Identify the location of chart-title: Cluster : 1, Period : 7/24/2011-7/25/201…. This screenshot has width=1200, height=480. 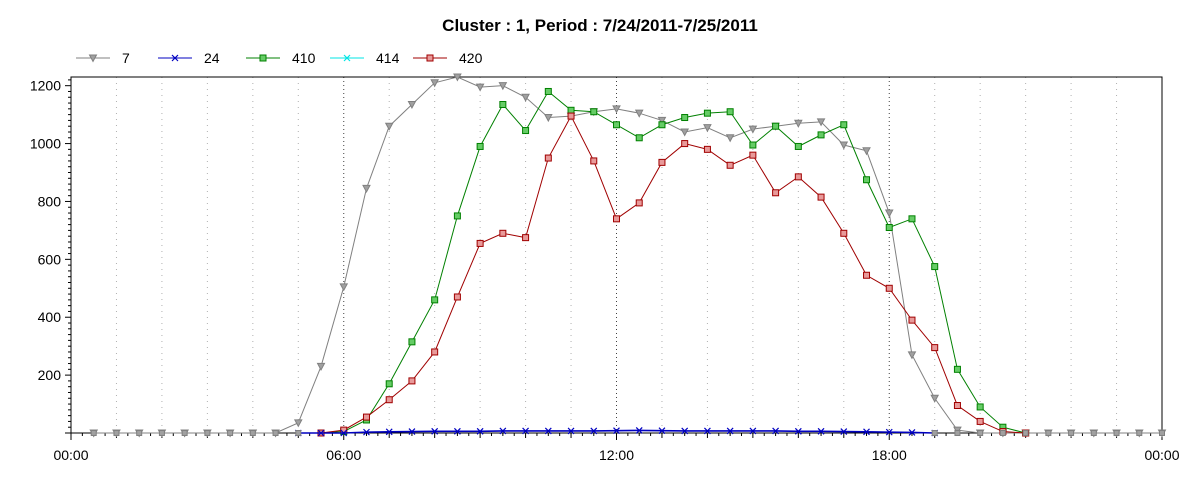
(600, 25).